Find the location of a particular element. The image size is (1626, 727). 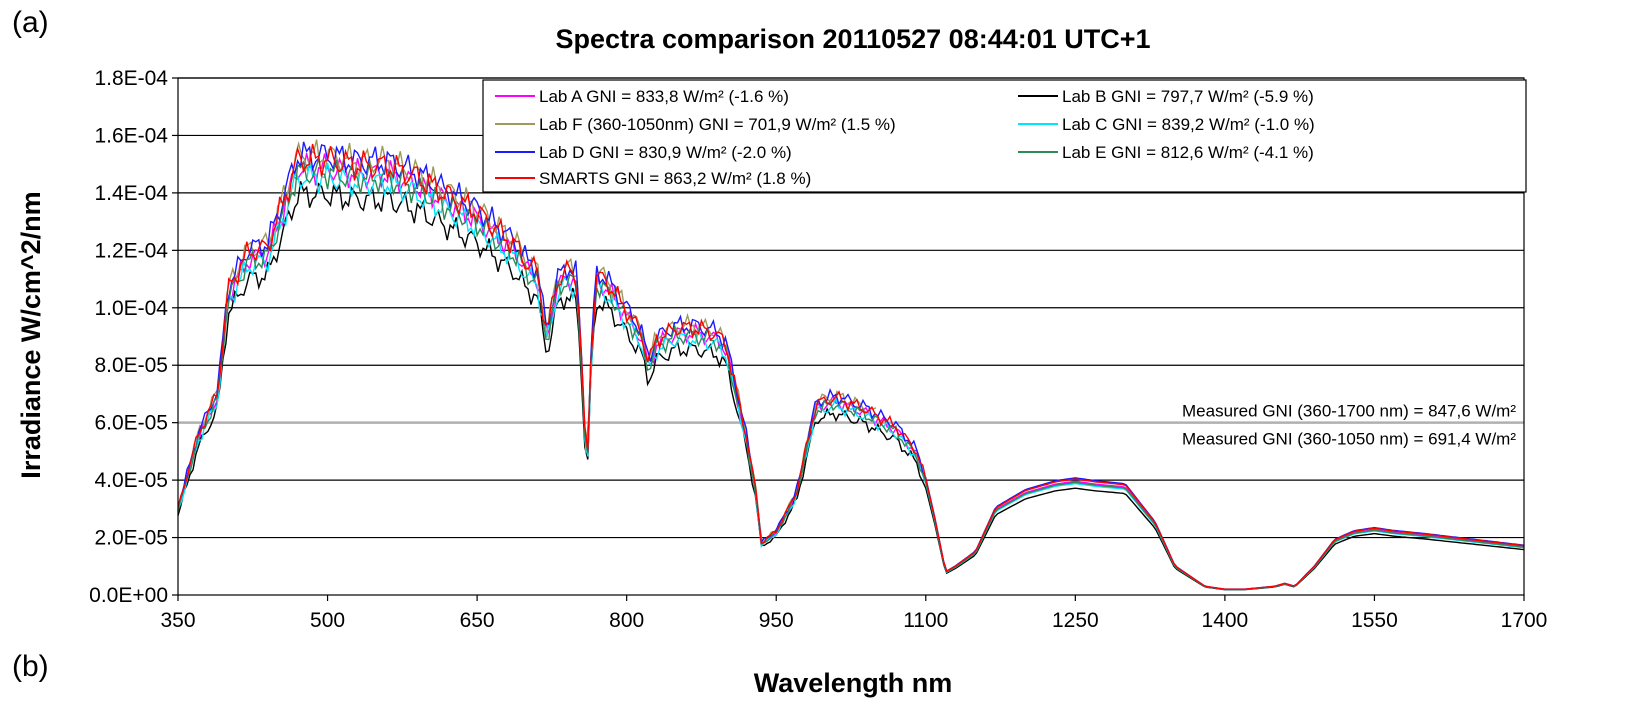

x-tick-label: 350 is located at coordinates (177, 620).